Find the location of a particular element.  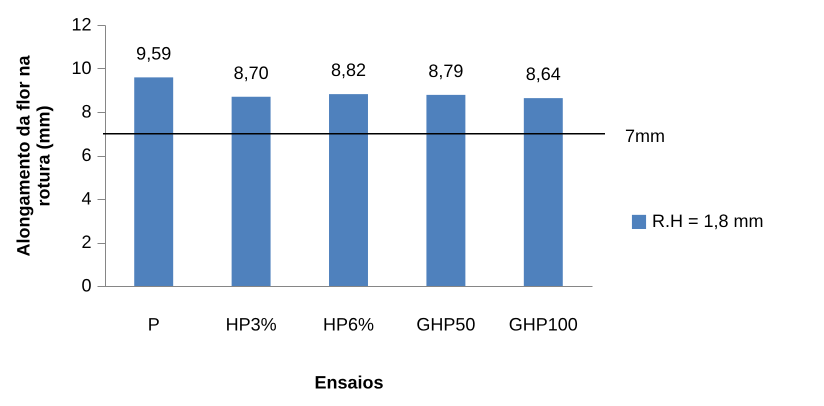

x-tick-label: GHP50 is located at coordinates (446, 324).